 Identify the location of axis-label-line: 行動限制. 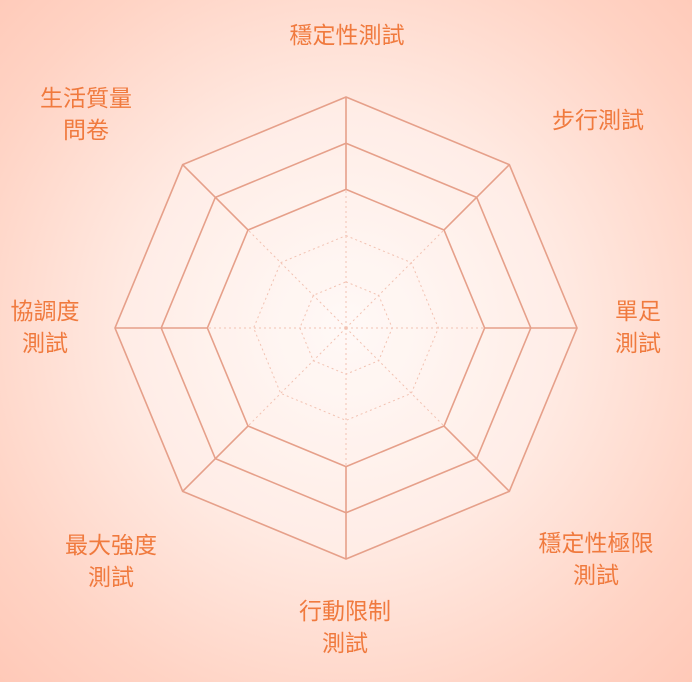
(345, 612).